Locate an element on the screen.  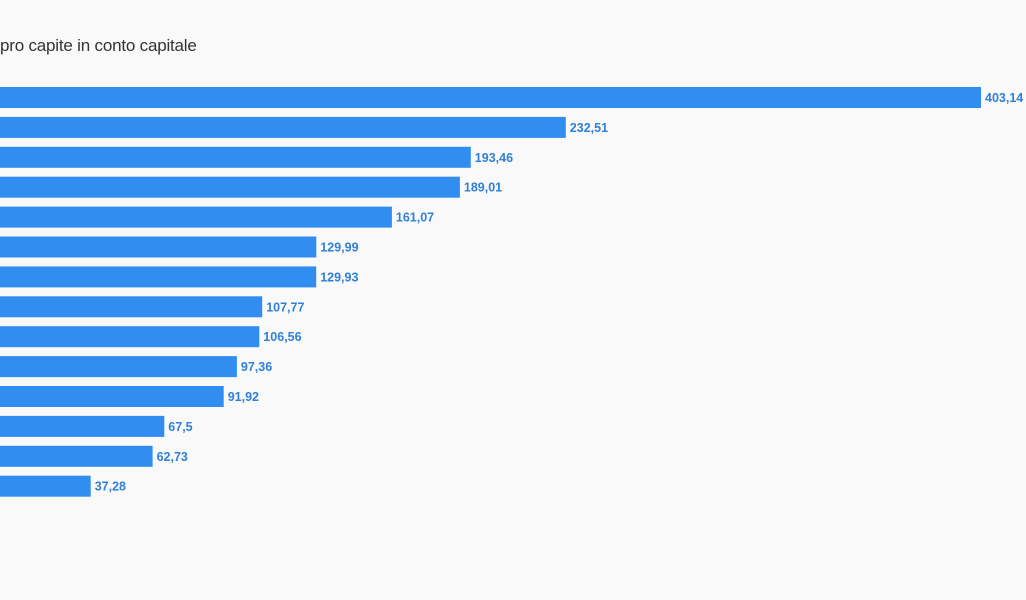
value-label-2: 232,51 is located at coordinates (589, 128).